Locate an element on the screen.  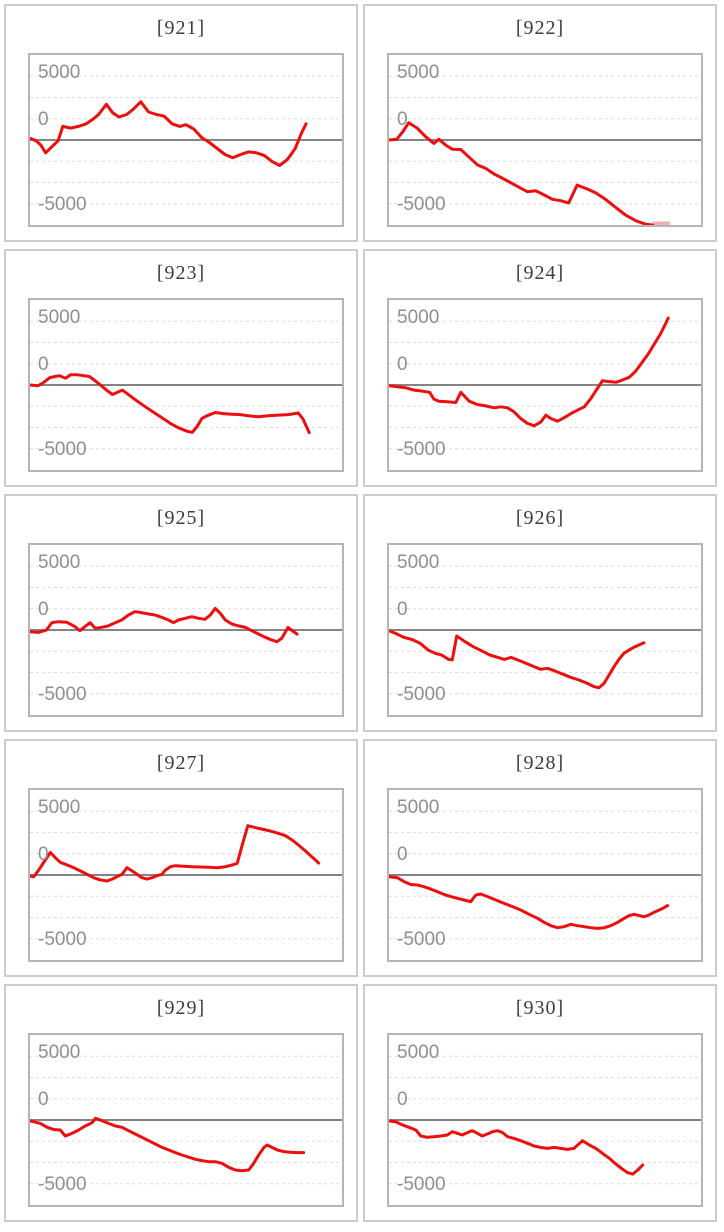
chart-panel: [928] 5000 0 -5000 is located at coordinates (540, 858).